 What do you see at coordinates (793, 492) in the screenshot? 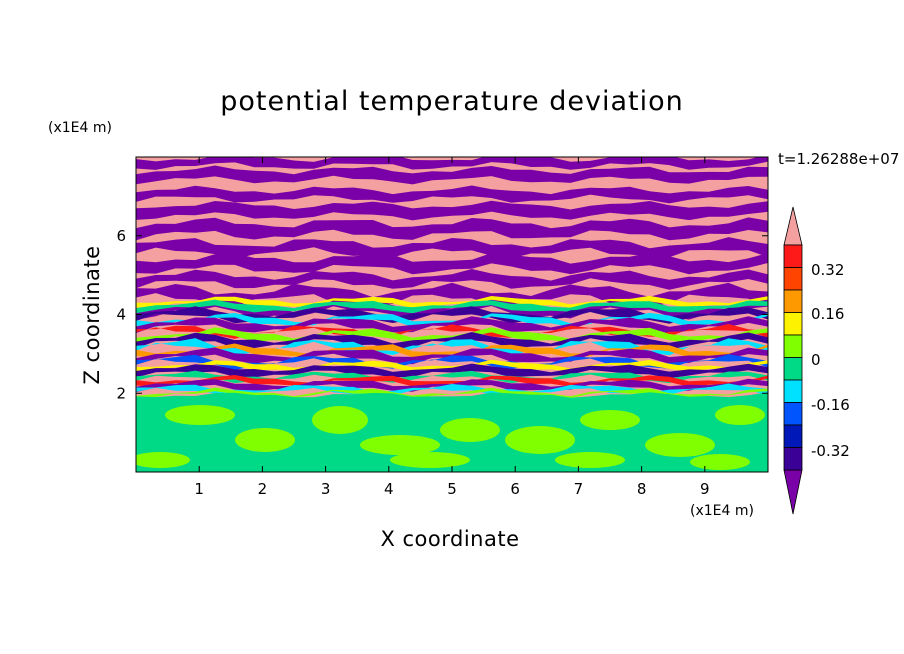
I see `colorbar-extend-bottom` at bounding box center [793, 492].